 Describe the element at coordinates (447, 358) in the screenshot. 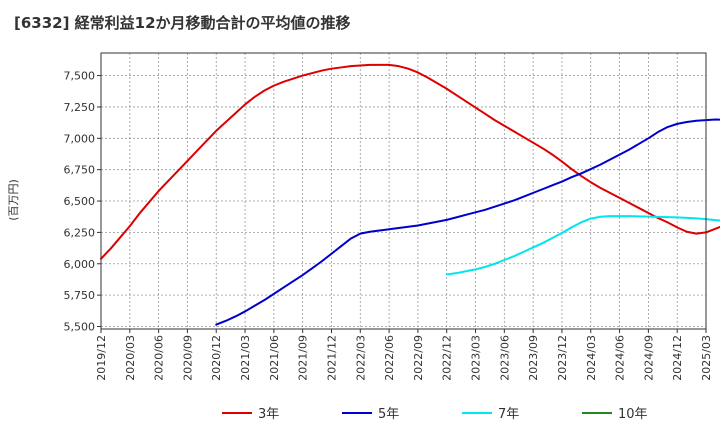

I see `x-tick-label: 2022/12` at that location.